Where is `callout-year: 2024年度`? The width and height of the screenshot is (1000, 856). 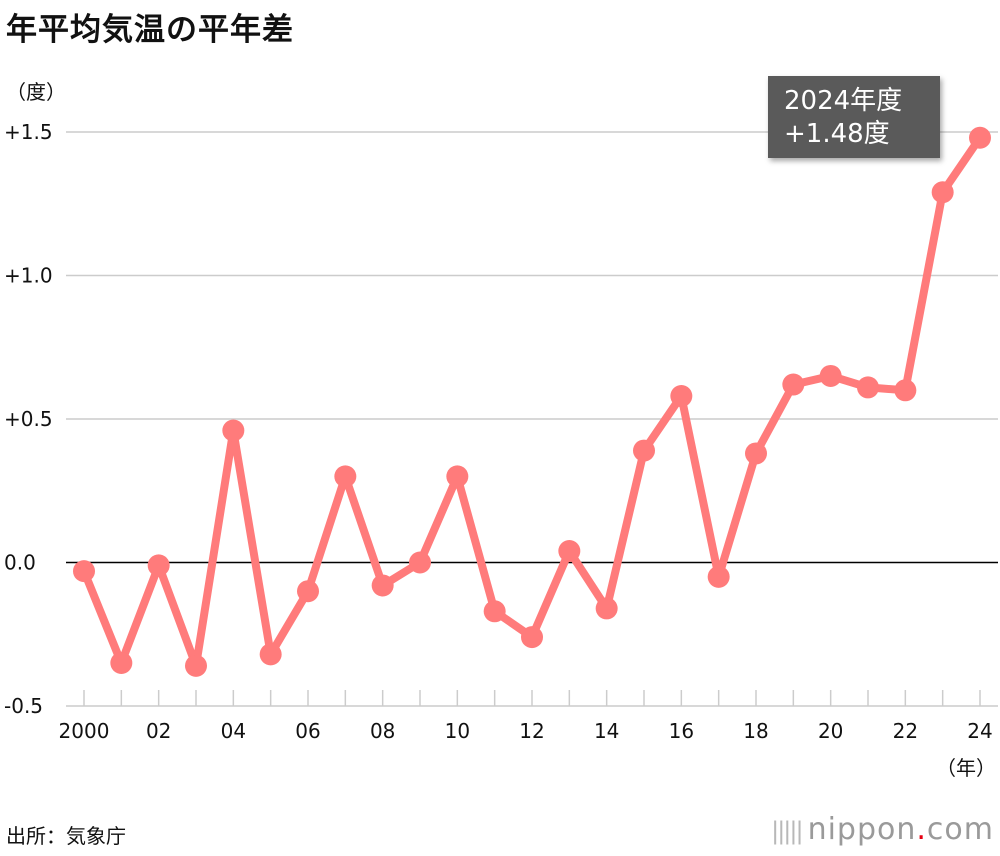 callout-year: 2024年度 is located at coordinates (843, 101).